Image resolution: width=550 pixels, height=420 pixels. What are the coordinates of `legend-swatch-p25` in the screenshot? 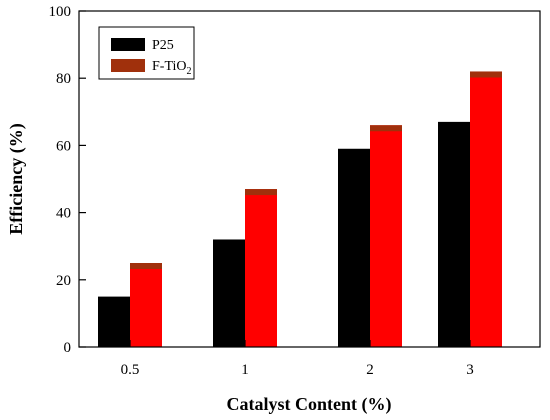 It's located at (128, 44).